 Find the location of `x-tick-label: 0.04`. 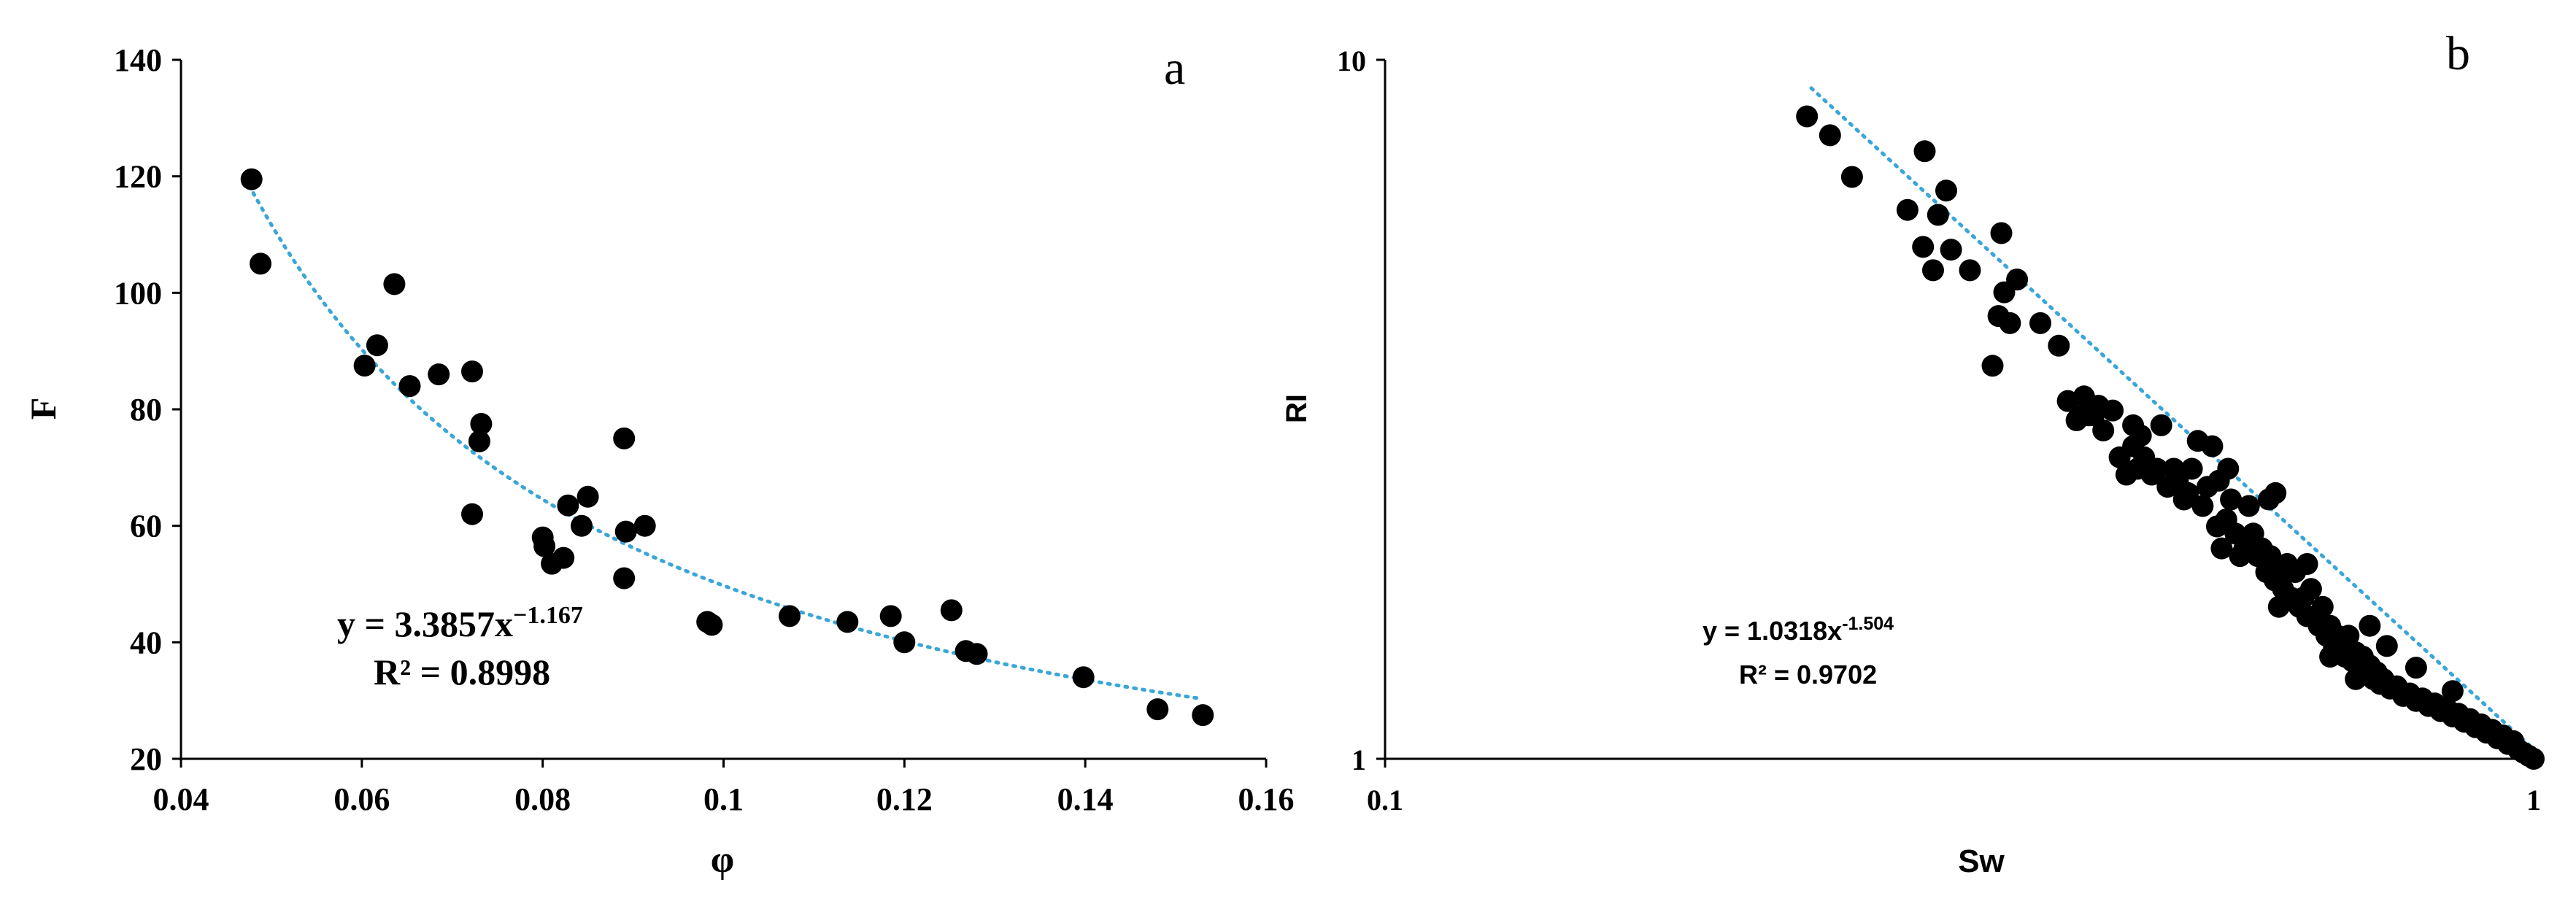

x-tick-label: 0.04 is located at coordinates (181, 799).